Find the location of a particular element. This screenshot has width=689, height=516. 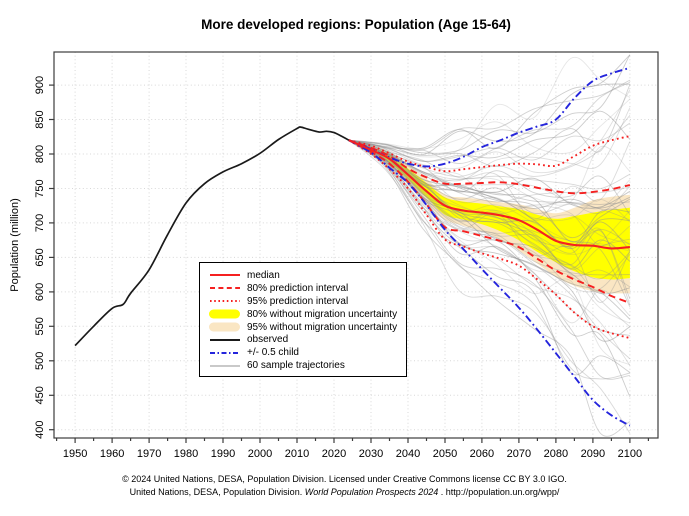

y-tick-label: 550 is located at coordinates (40, 326).